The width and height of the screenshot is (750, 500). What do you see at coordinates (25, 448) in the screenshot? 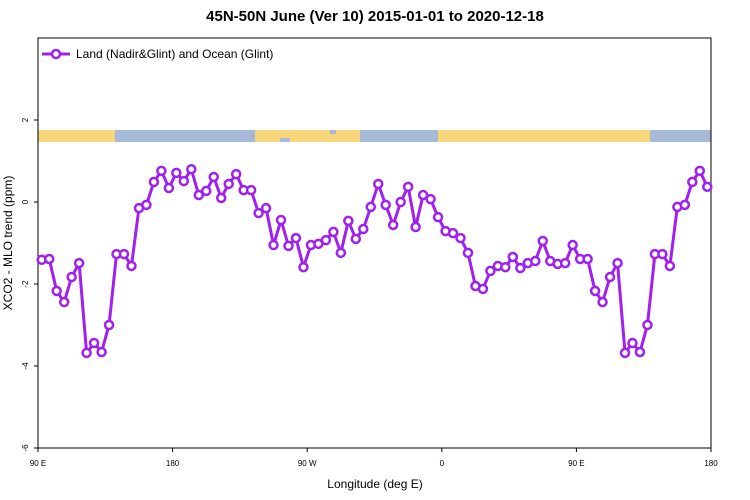
I see `y-tick-label: -6` at bounding box center [25, 448].